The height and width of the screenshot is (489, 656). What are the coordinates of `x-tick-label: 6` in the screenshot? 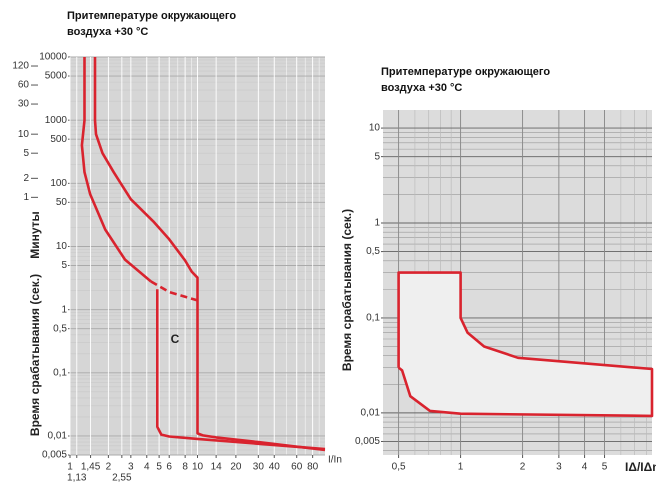 It's located at (169, 467).